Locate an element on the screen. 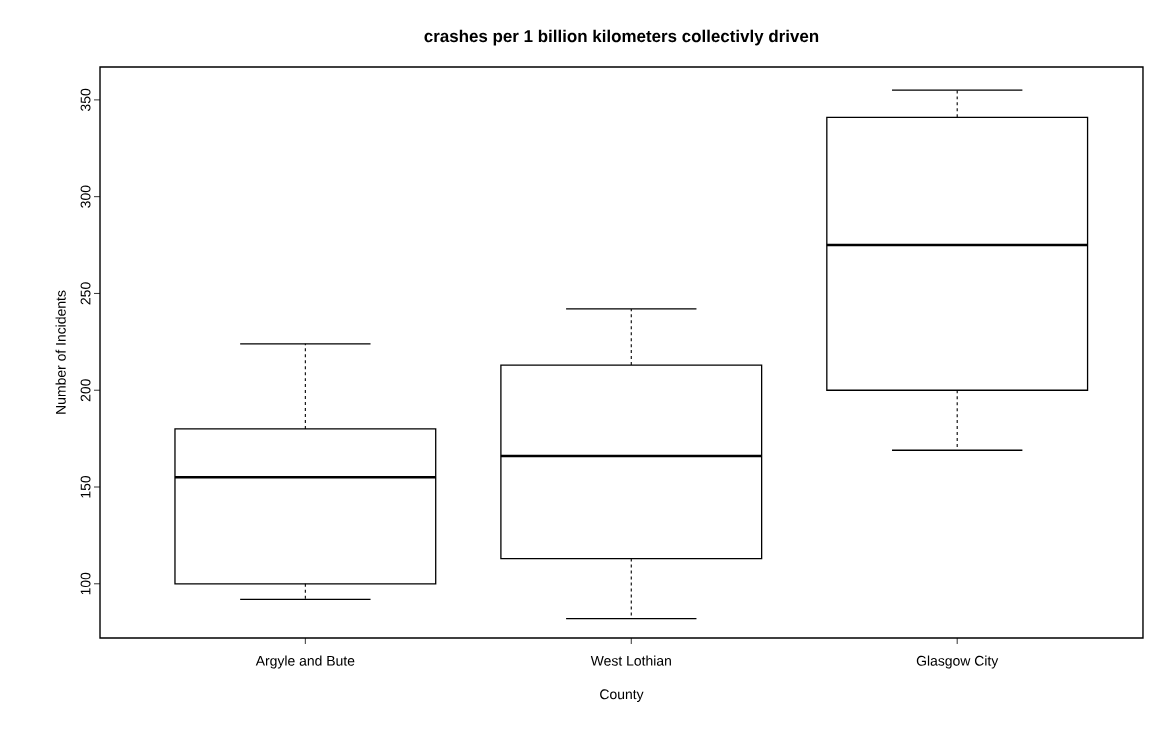 This screenshot has height=738, width=1150. x-tick-label: Argyle and Bute is located at coordinates (305, 662).